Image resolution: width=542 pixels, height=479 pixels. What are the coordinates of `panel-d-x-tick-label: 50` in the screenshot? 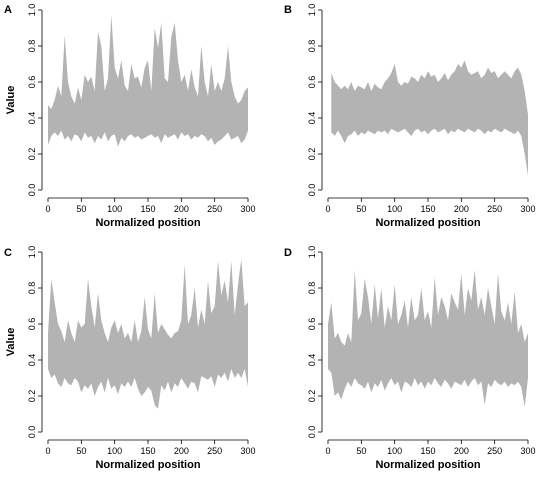 It's located at (361, 451).